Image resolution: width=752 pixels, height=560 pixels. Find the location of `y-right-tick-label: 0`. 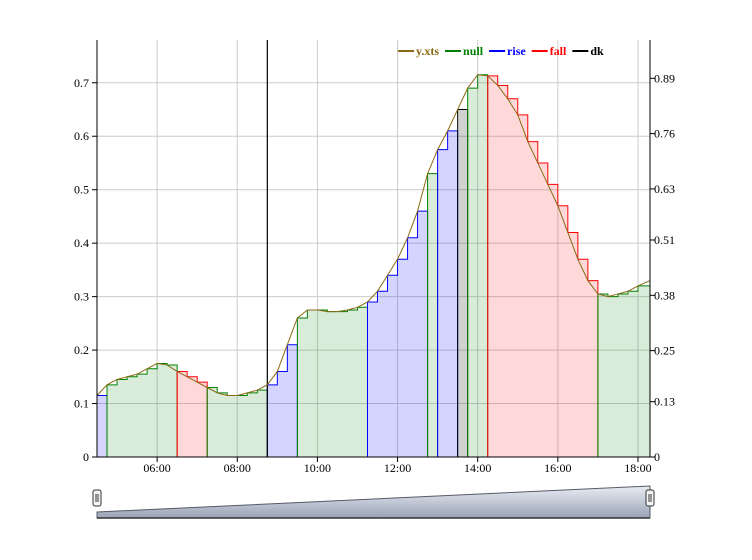

y-right-tick-label: 0 is located at coordinates (657, 457).